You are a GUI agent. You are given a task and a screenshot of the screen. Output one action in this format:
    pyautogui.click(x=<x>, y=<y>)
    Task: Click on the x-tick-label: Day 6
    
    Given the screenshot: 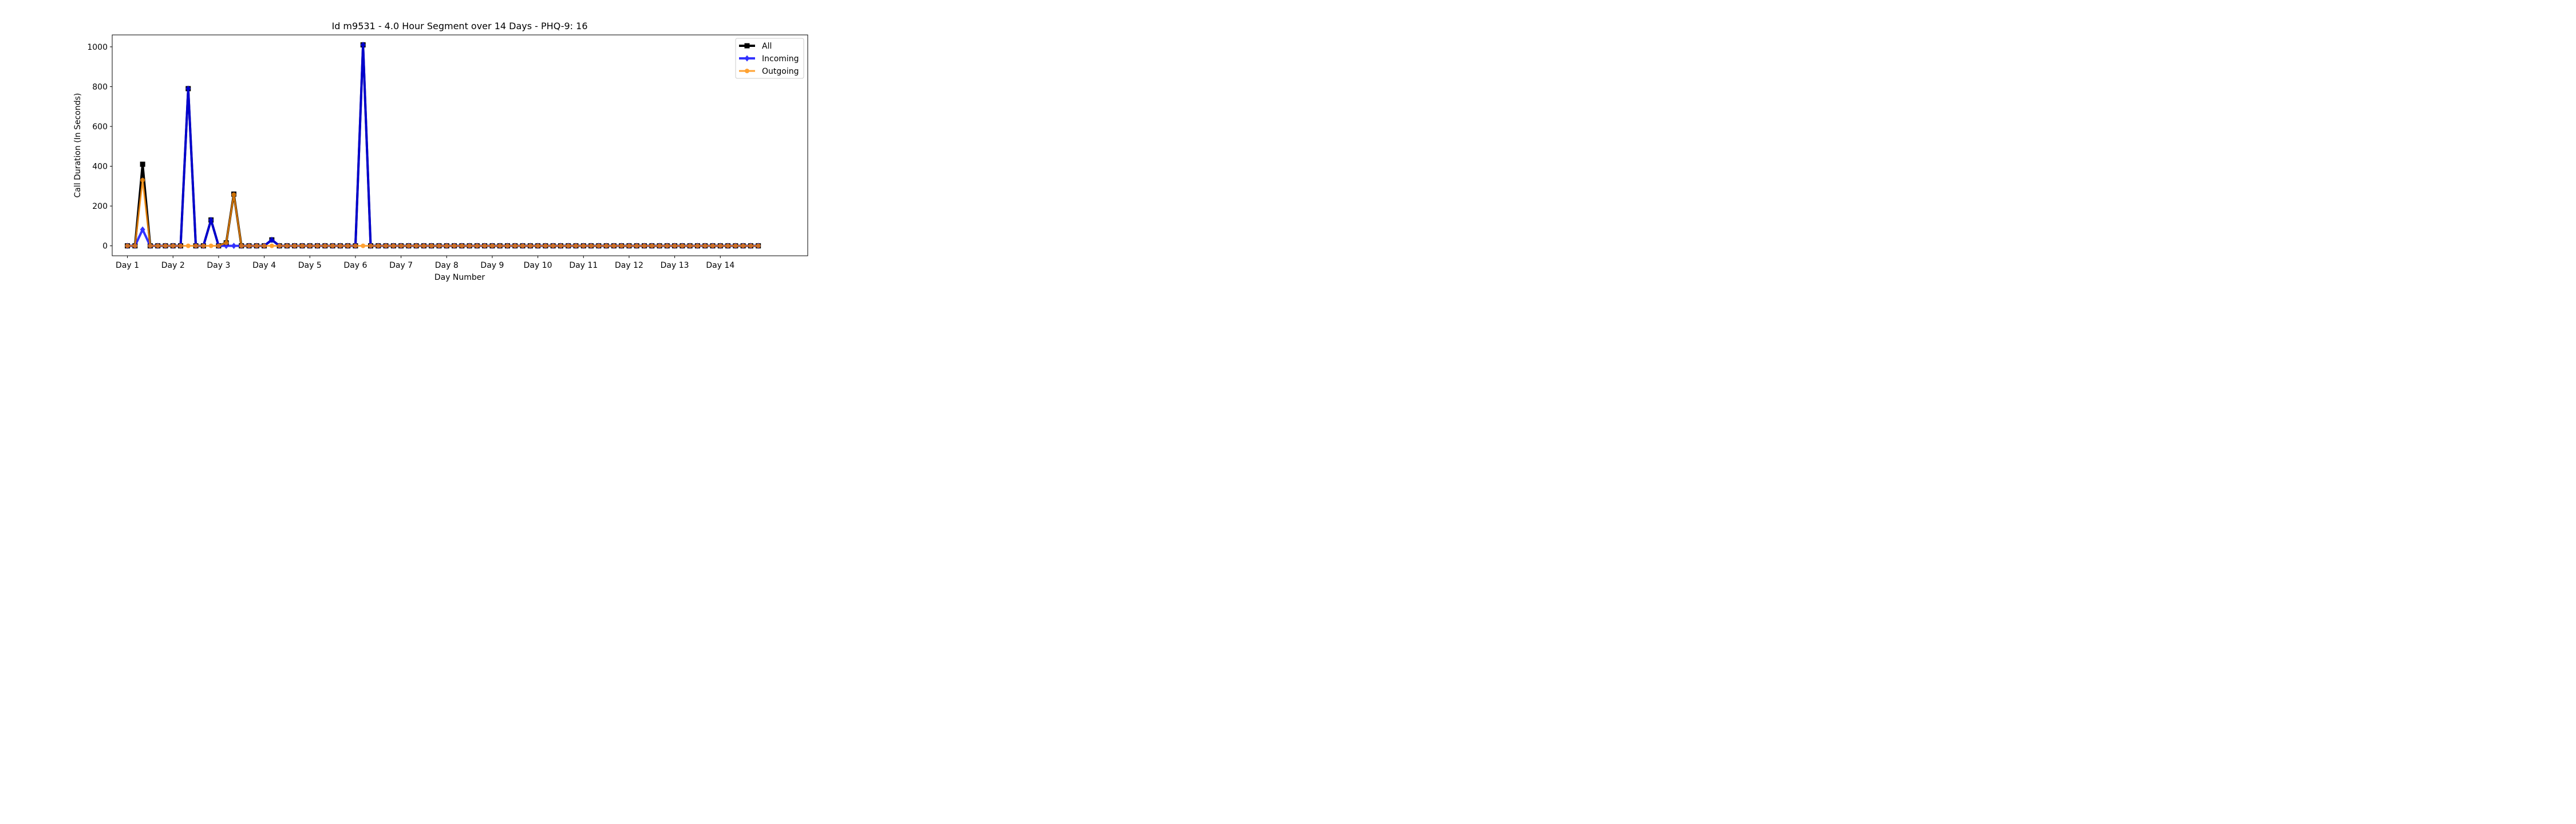 What is the action you would take?
    pyautogui.click(x=355, y=265)
    